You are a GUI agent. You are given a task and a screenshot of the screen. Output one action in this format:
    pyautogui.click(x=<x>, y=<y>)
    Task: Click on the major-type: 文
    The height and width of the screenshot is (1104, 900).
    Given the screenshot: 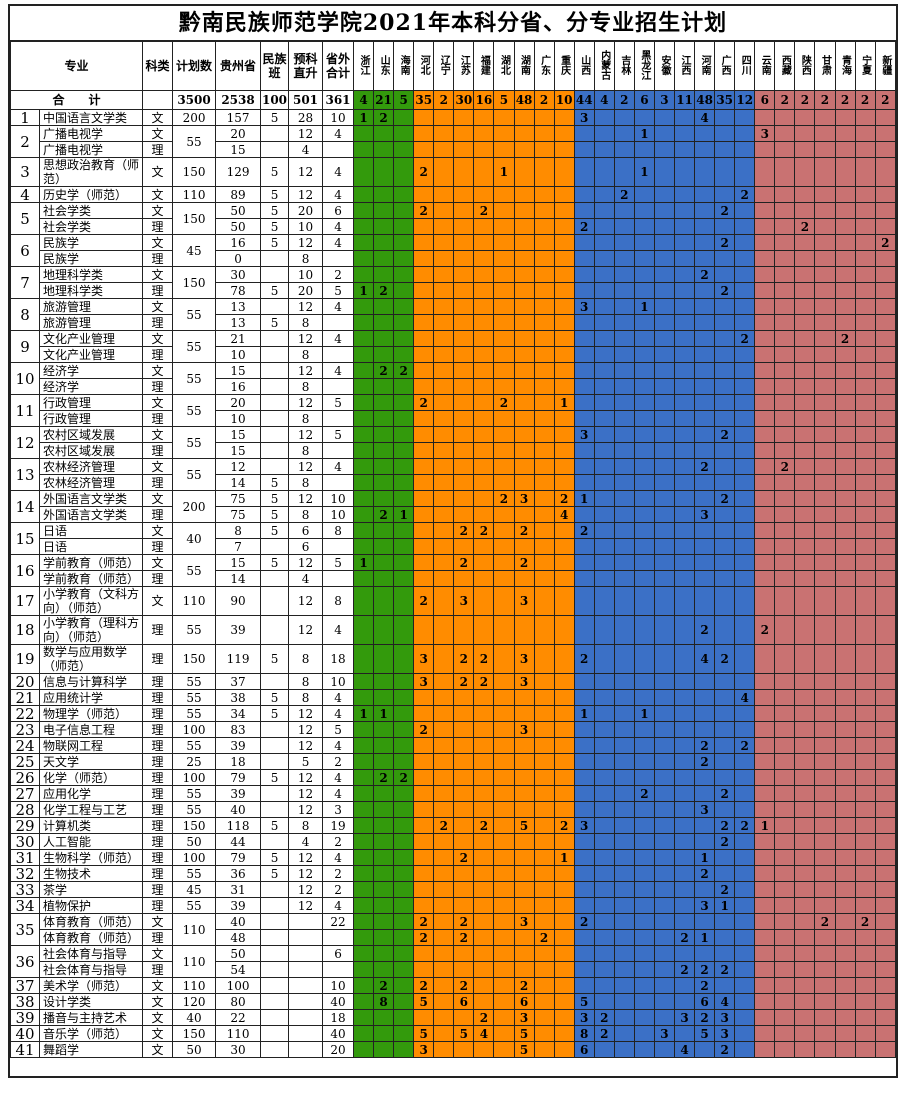 What is the action you would take?
    pyautogui.click(x=158, y=370)
    